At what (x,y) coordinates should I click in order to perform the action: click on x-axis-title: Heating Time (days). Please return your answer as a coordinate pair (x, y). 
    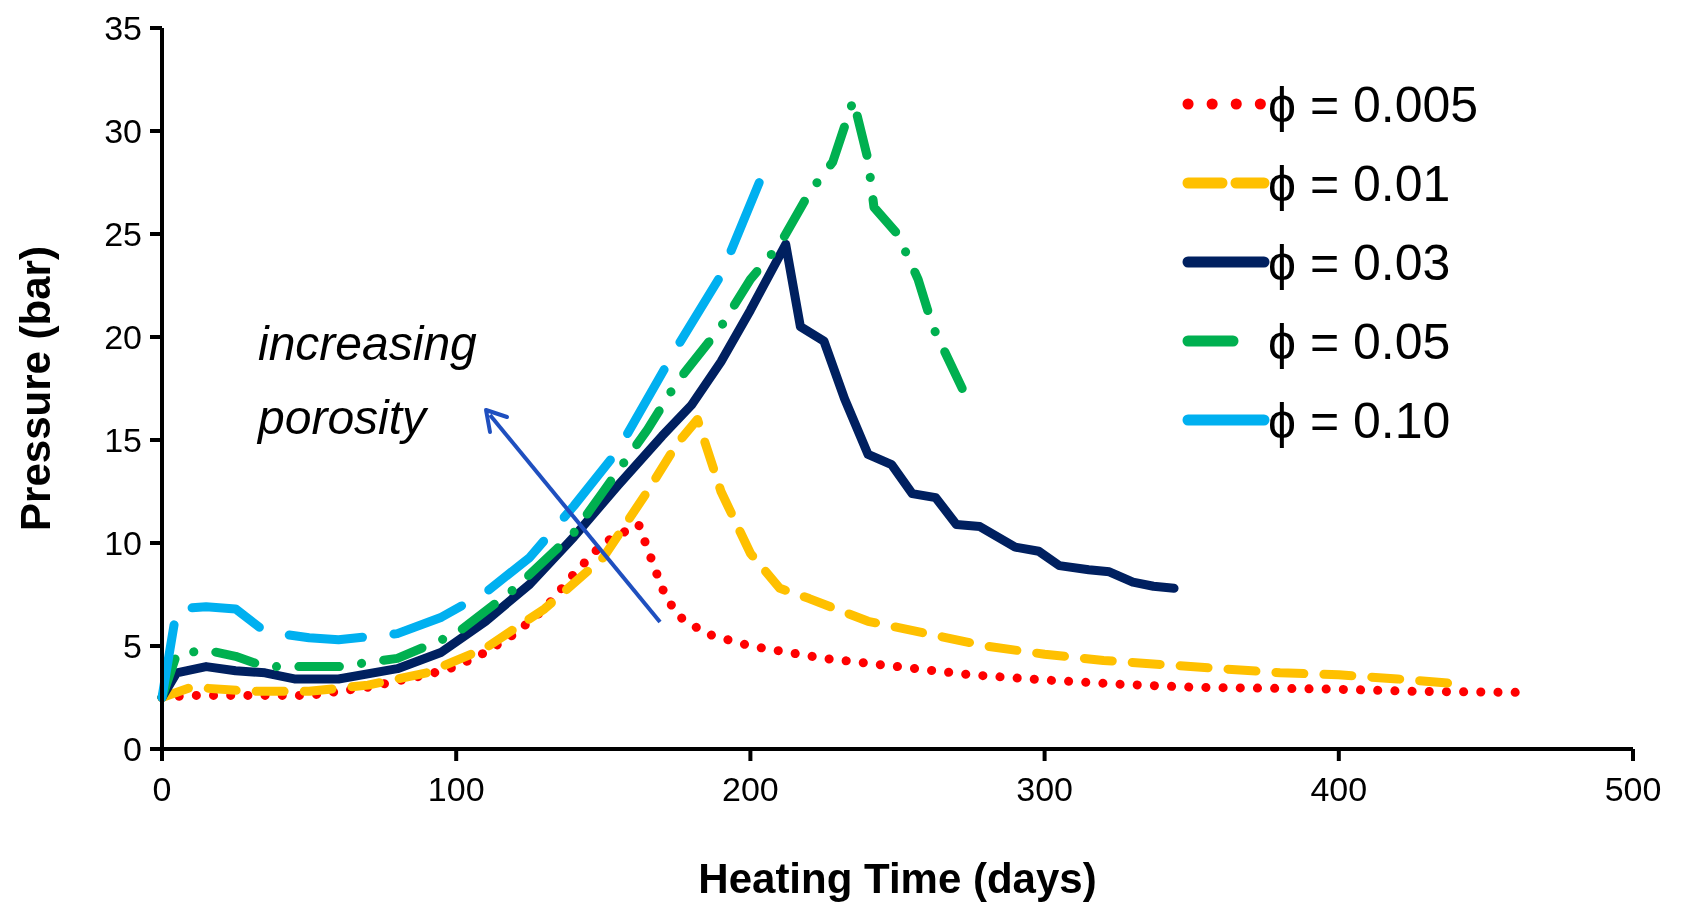
    Looking at the image, I should click on (897, 878).